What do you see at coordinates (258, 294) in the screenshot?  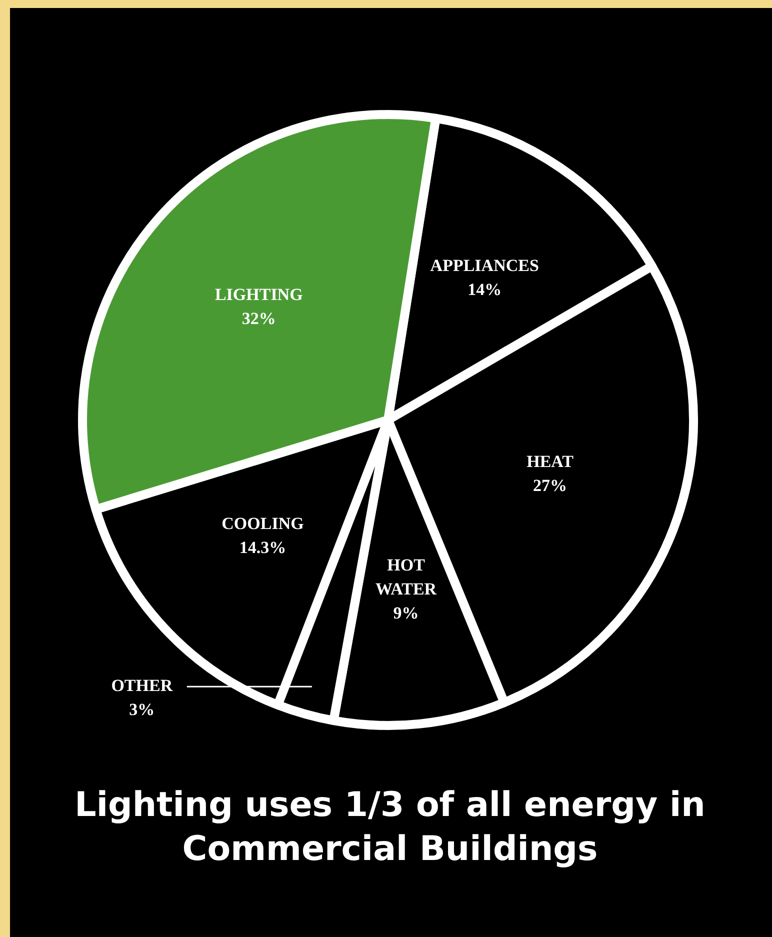 I see `slice-label: LIGHTING` at bounding box center [258, 294].